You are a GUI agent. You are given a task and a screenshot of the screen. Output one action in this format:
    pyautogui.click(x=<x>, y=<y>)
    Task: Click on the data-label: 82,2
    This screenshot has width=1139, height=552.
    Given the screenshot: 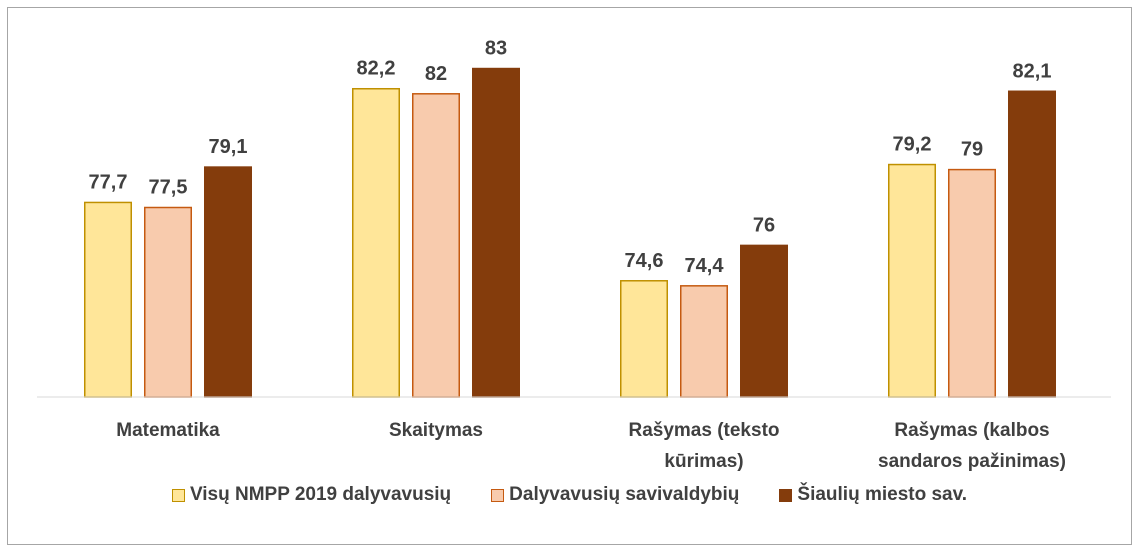 What is the action you would take?
    pyautogui.click(x=376, y=69)
    